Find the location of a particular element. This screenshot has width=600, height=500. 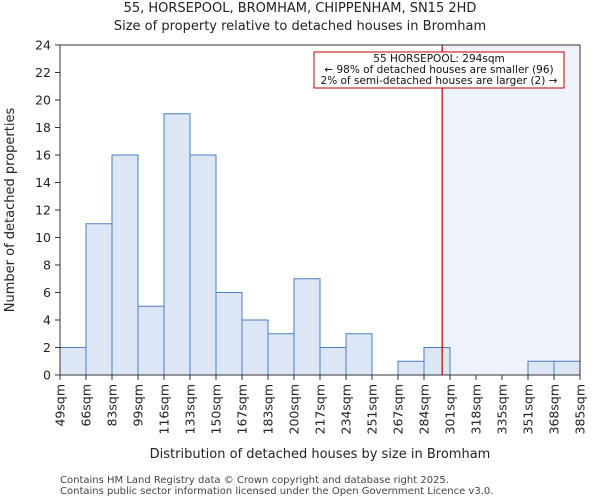

y-tick-label: 12 is located at coordinates (43, 210).